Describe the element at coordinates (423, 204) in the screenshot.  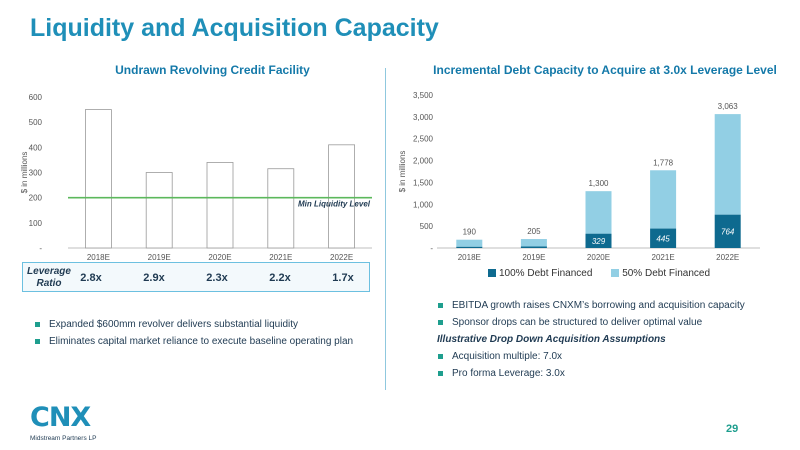
I see `right-y-tick-label: 1,000` at that location.